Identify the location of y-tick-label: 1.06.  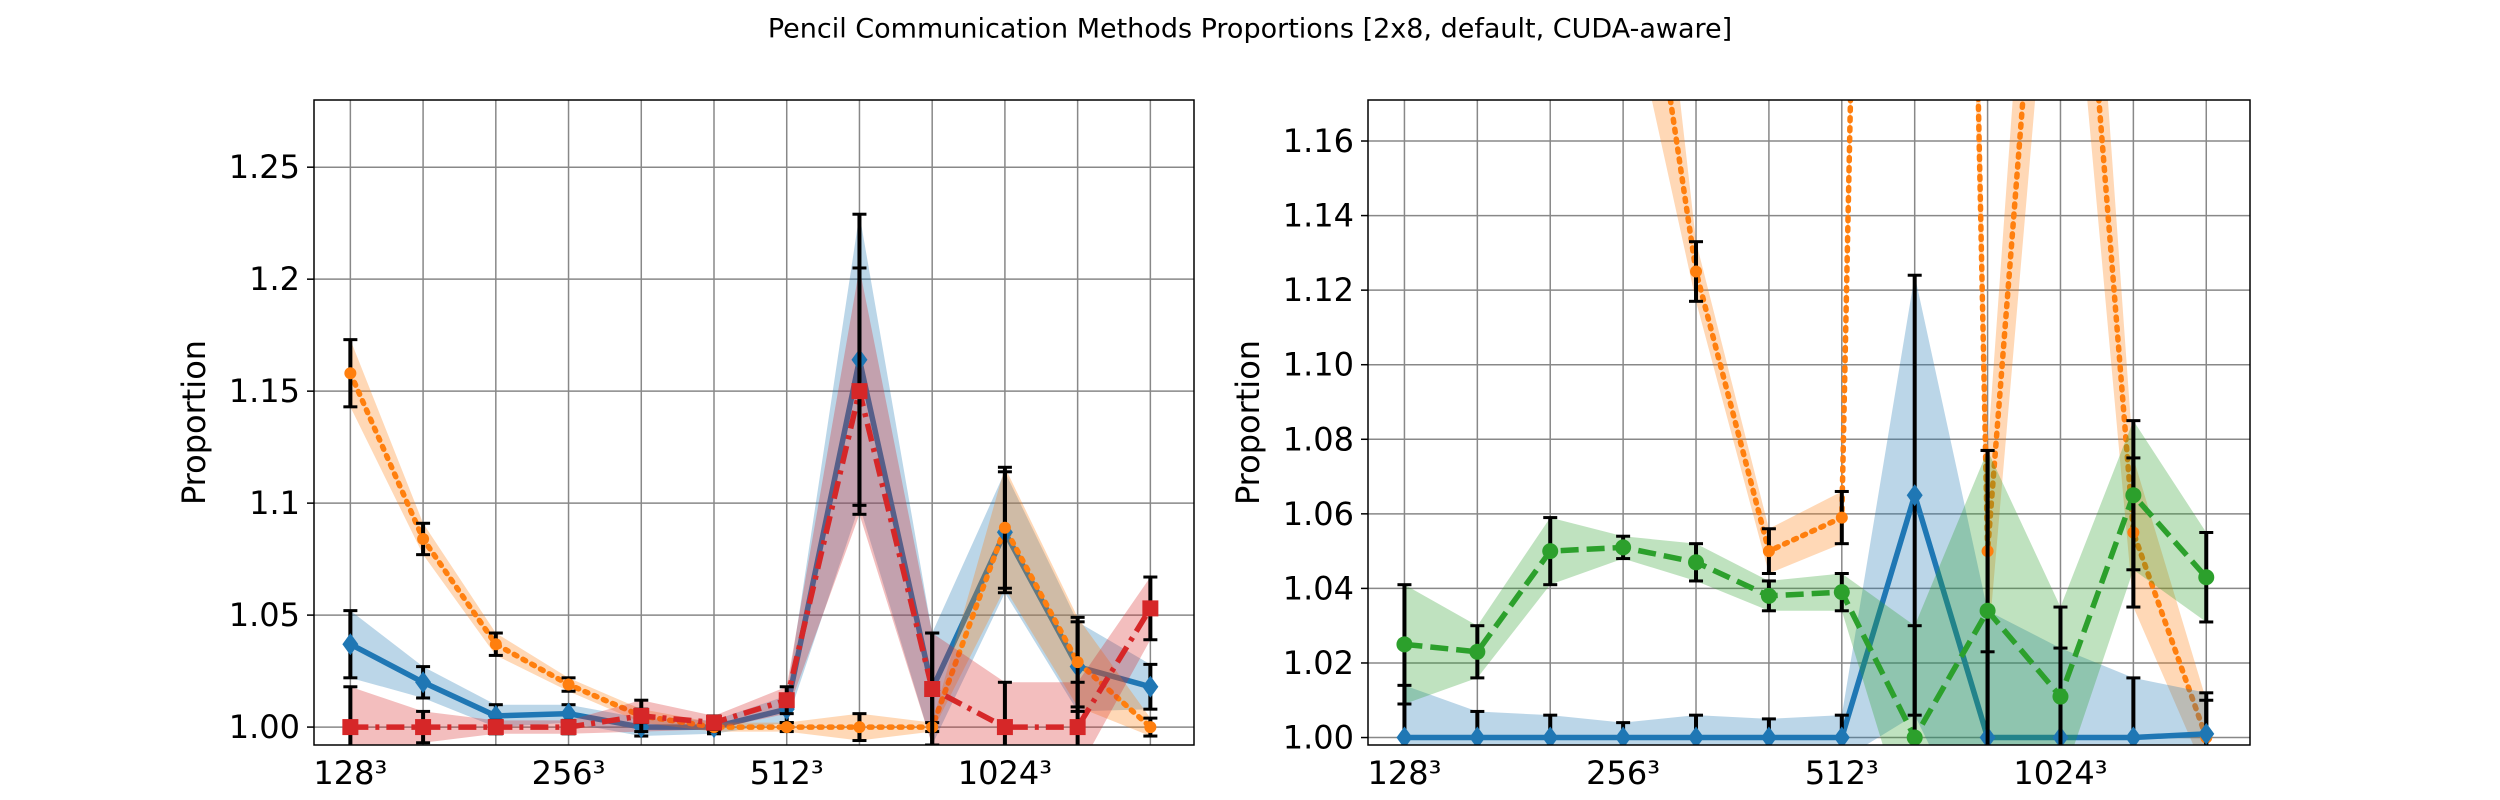
(1318, 514).